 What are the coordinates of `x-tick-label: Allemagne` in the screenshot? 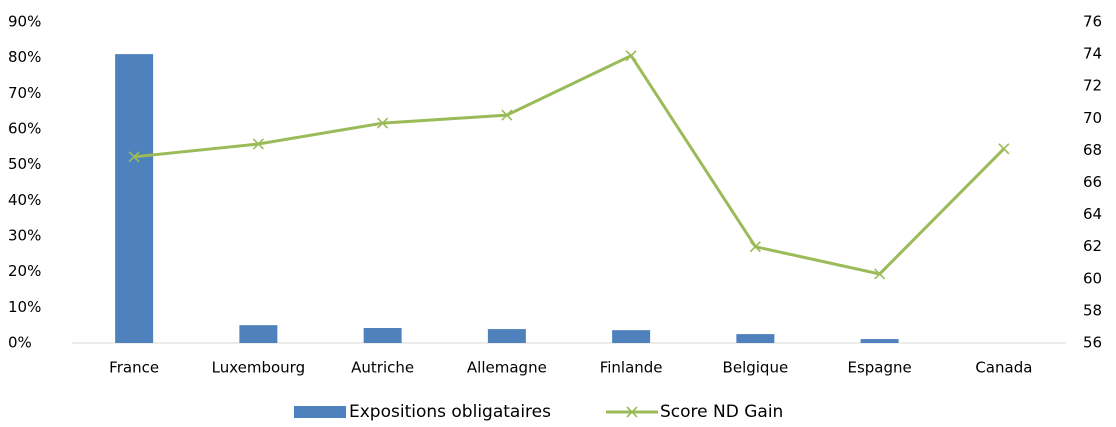 It's located at (507, 368).